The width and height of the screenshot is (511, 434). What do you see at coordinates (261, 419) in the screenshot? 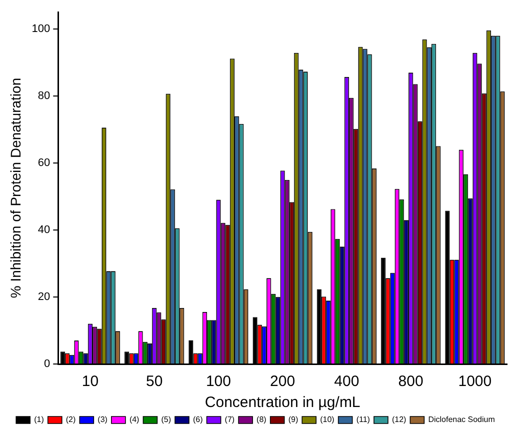
I see `legend-label: (8)` at bounding box center [261, 419].